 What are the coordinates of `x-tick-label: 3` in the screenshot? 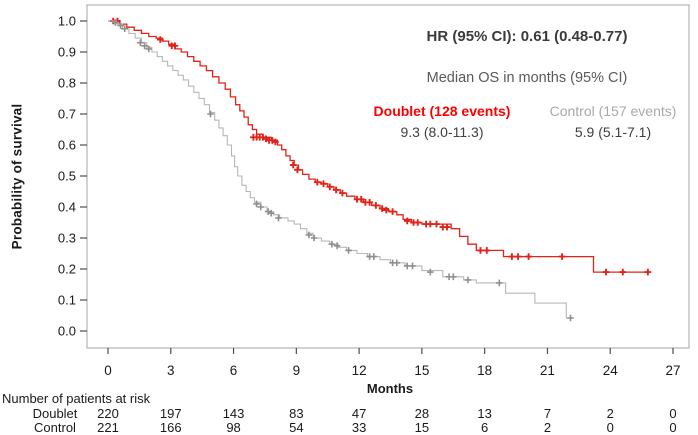 It's located at (171, 370).